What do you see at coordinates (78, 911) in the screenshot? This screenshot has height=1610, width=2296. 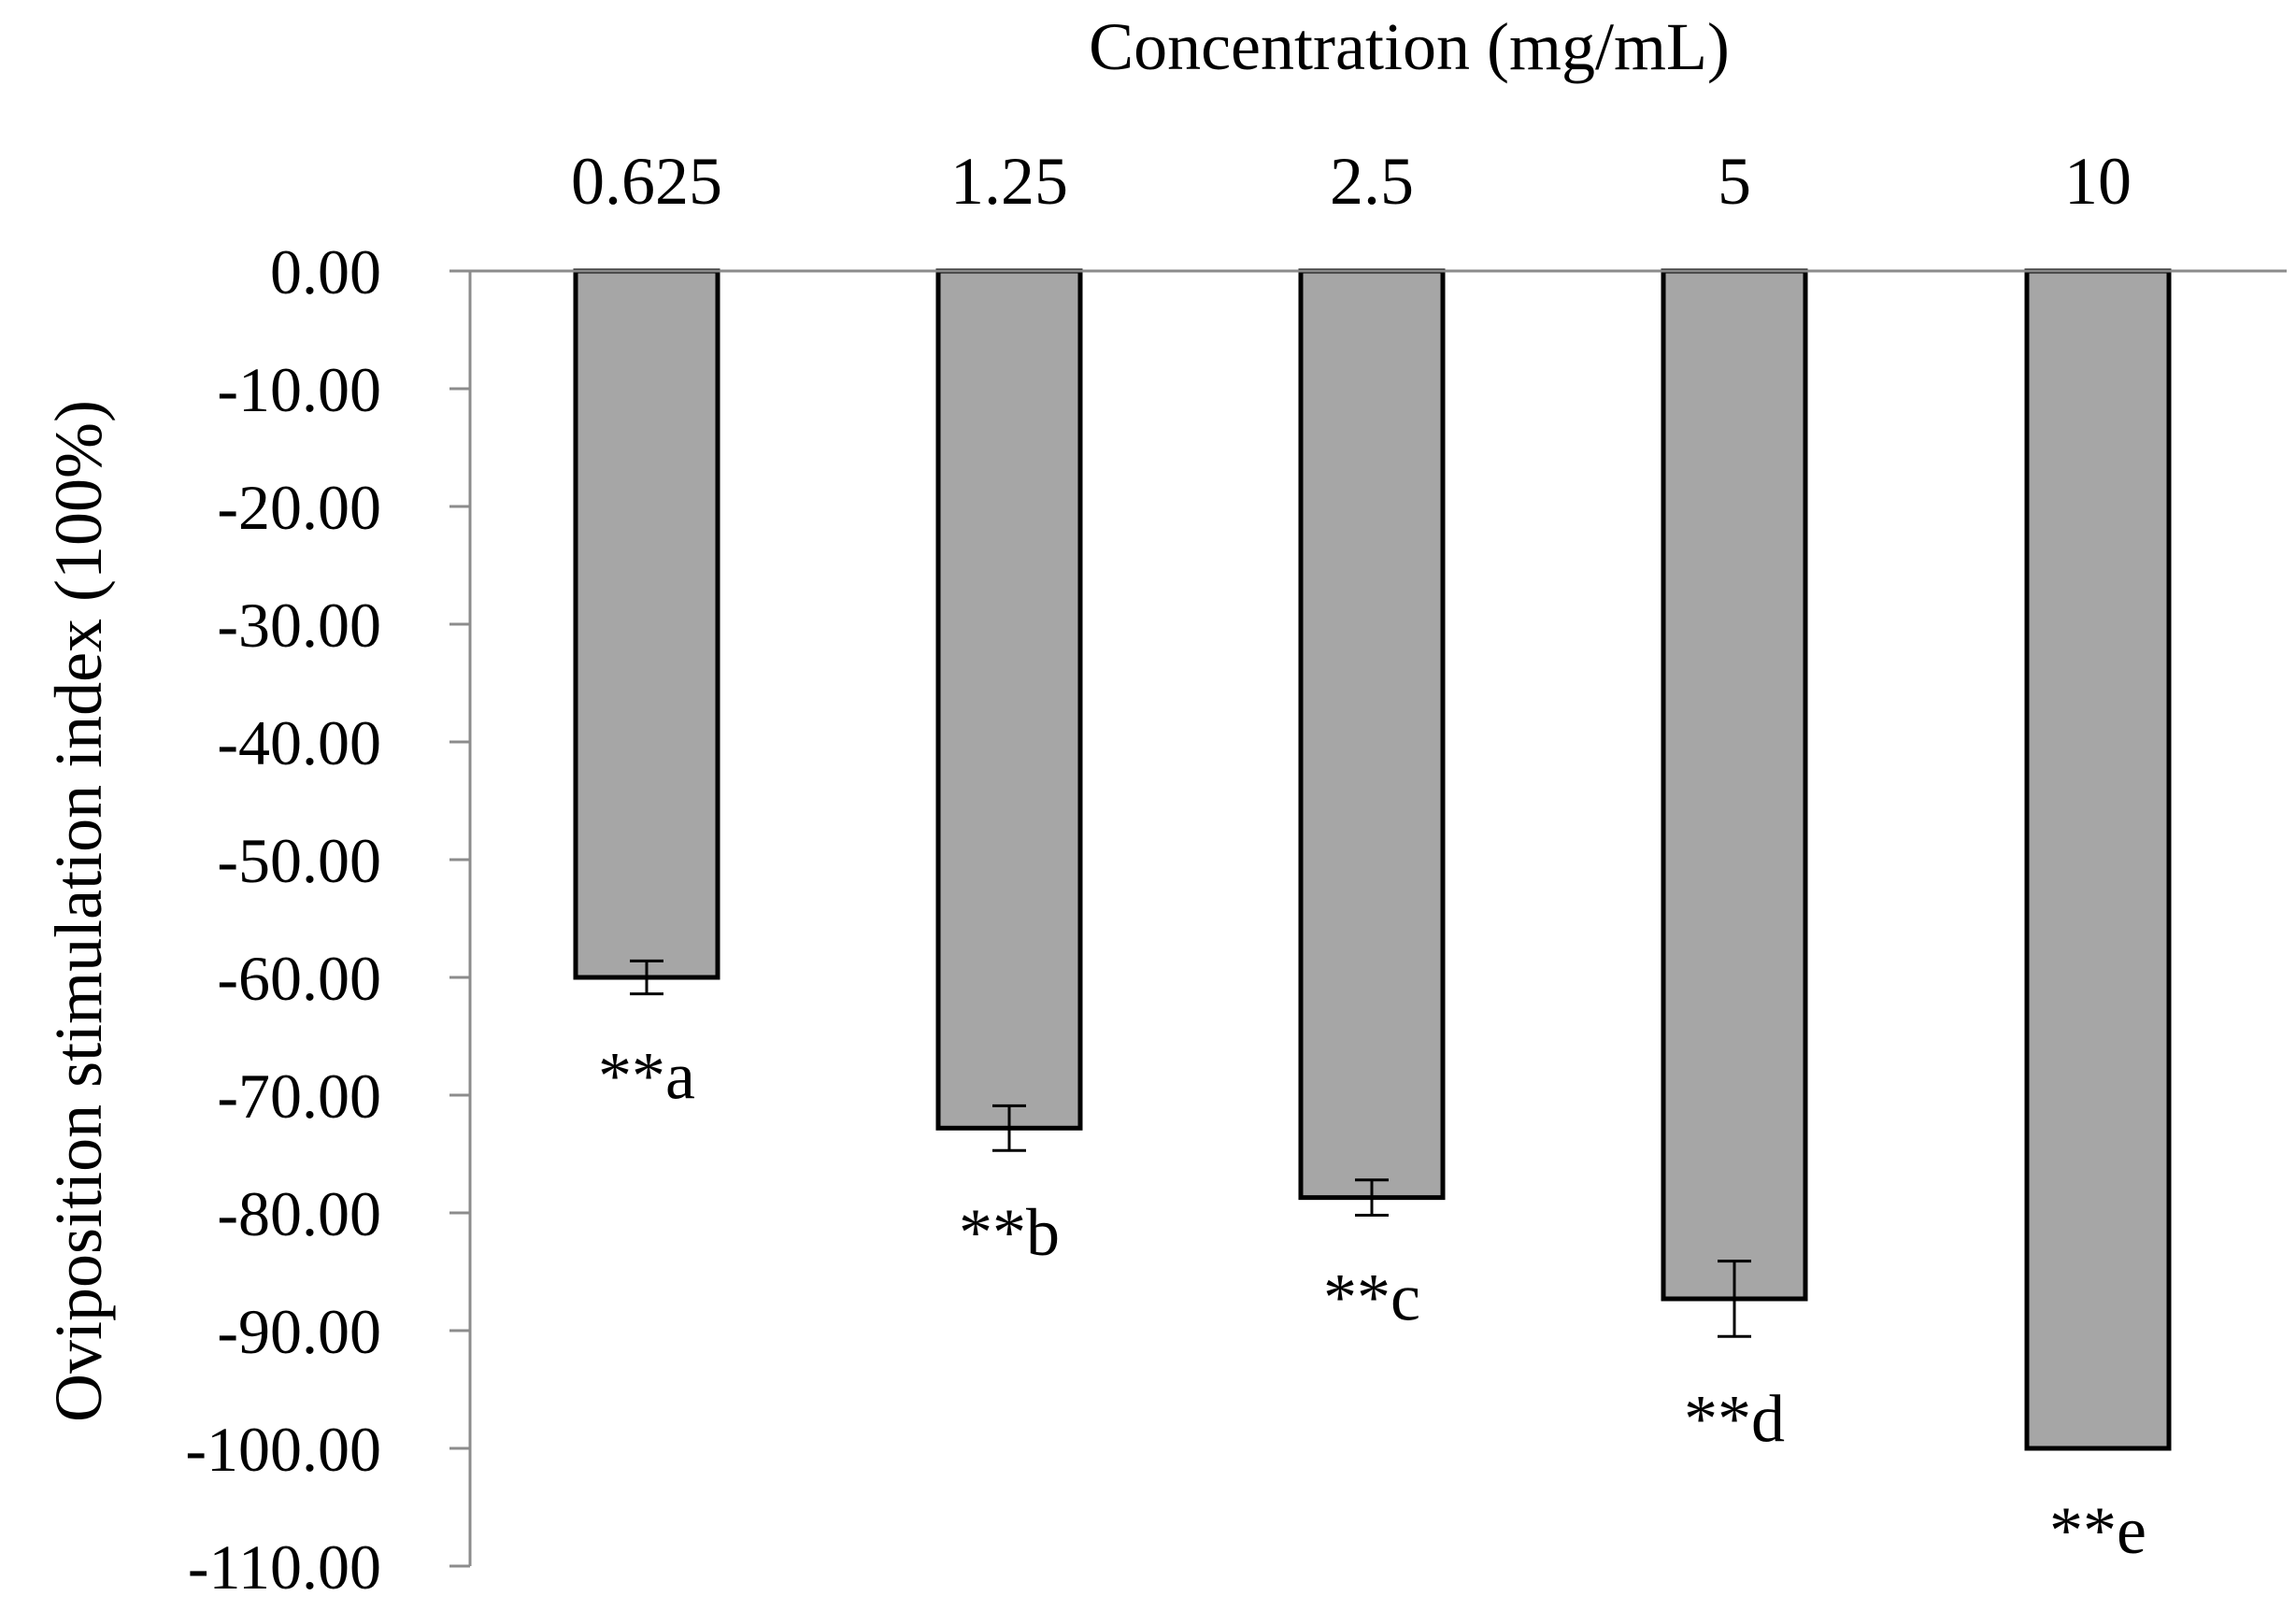 I see `y-axis-title: Oviposition stimulation index (100%)` at bounding box center [78, 911].